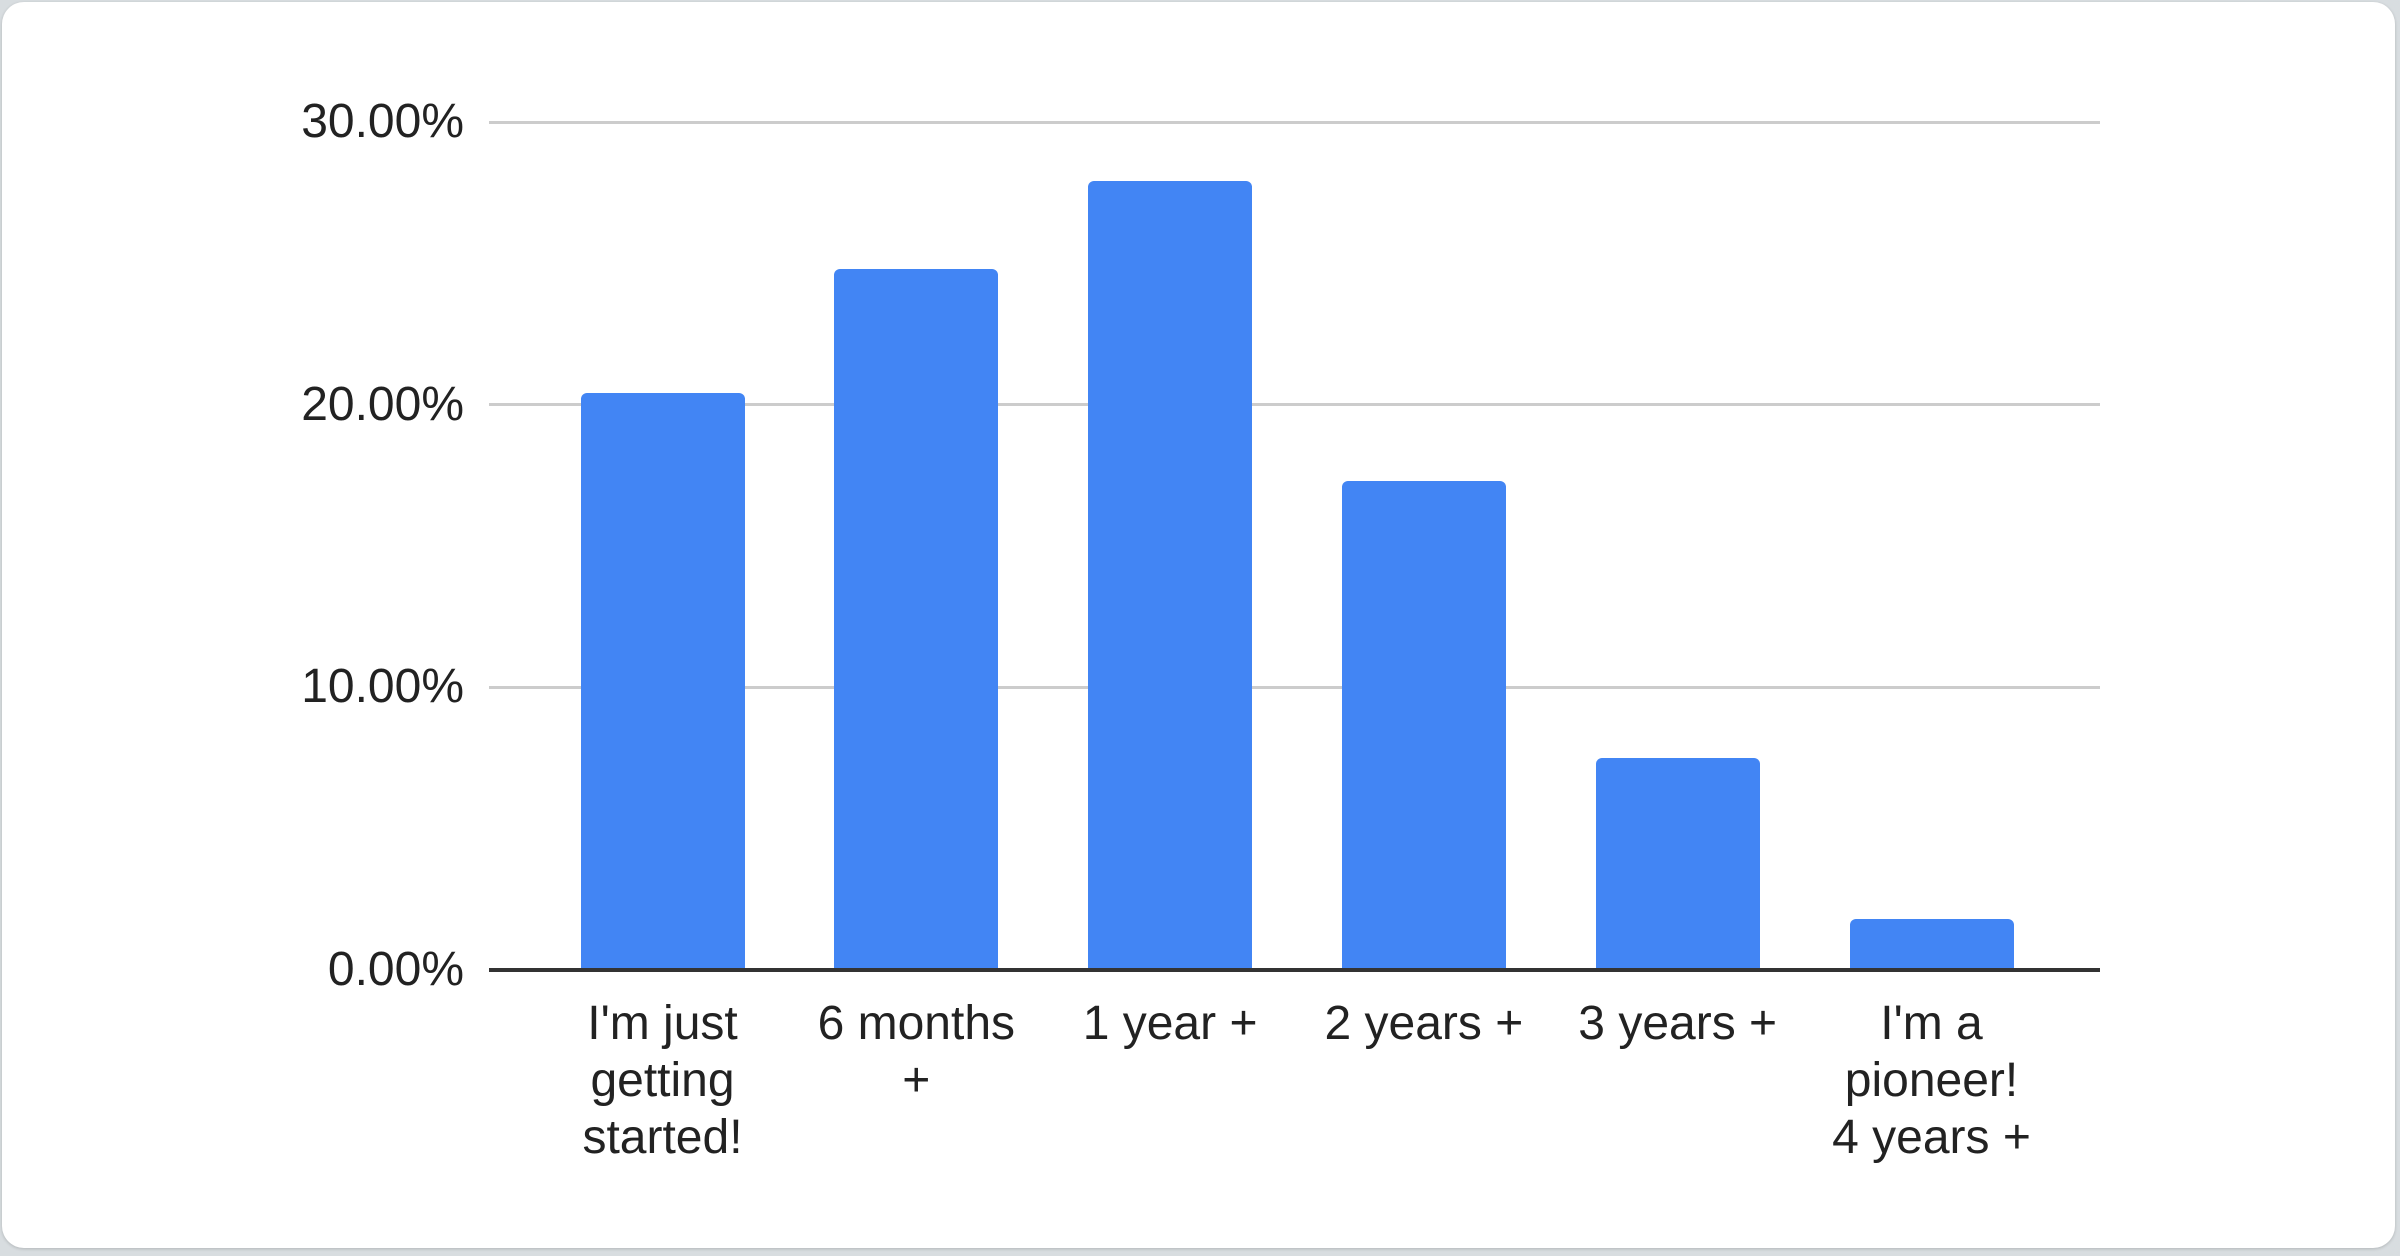 The height and width of the screenshot is (1256, 2400). Describe the element at coordinates (1170, 1023) in the screenshot. I see `x-axis-category-label: 1 year +` at that location.